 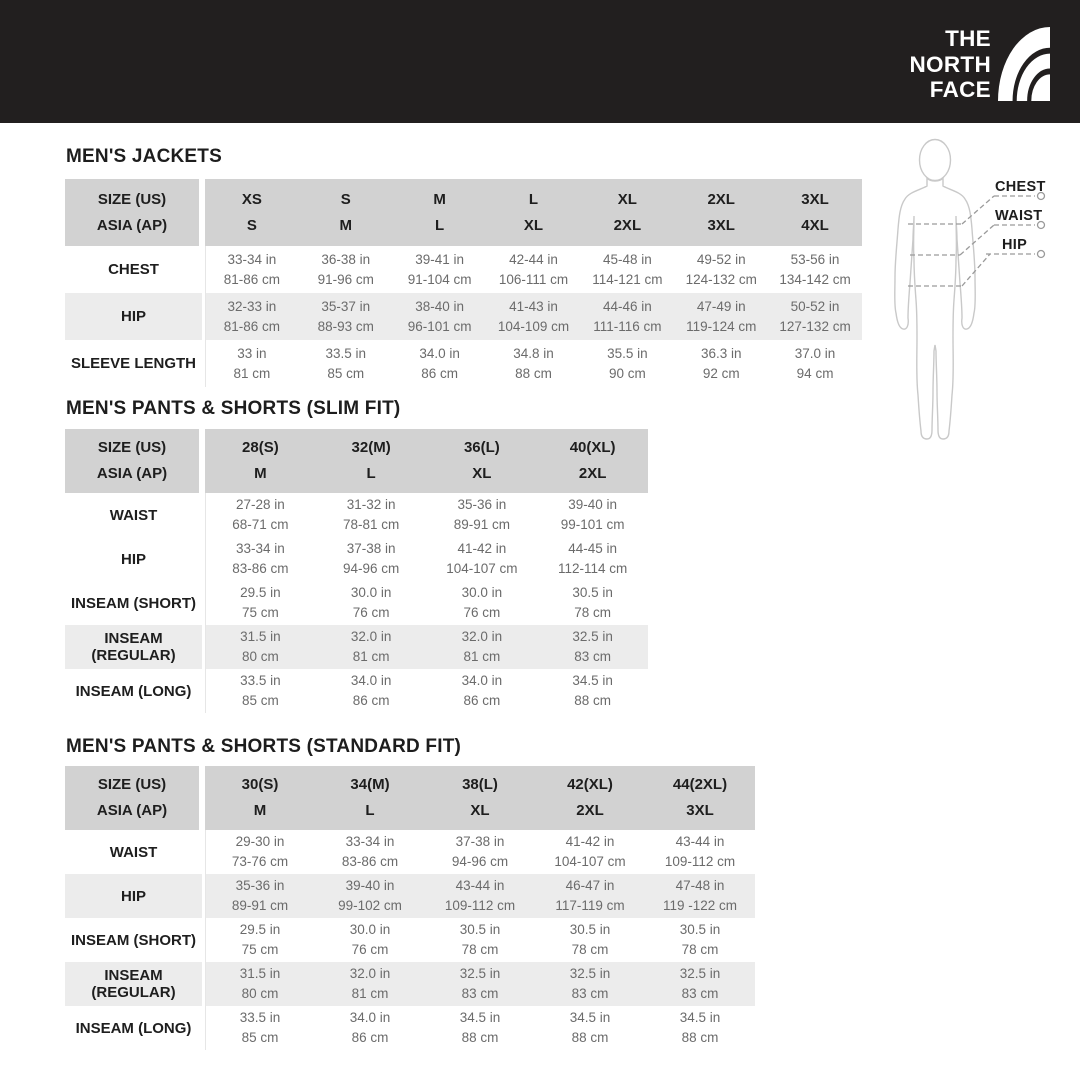 I want to click on header-size-cell: 28(S) M, so click(x=260, y=461).